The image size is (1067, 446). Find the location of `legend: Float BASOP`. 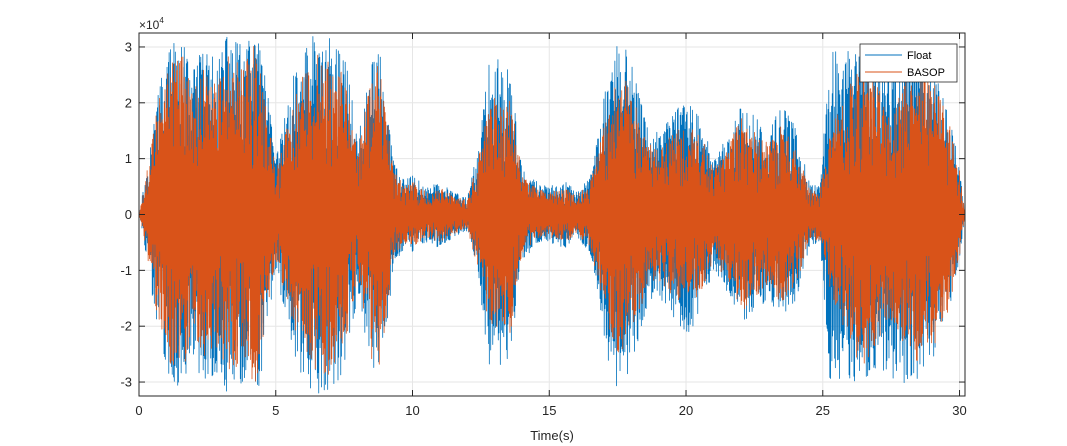

legend: Float BASOP is located at coordinates (908, 63).